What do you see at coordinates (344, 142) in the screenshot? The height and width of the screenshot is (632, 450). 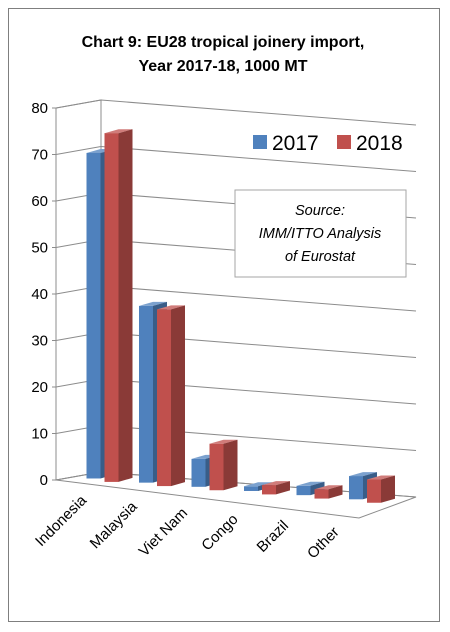 I see `legend-swatch-2018` at bounding box center [344, 142].